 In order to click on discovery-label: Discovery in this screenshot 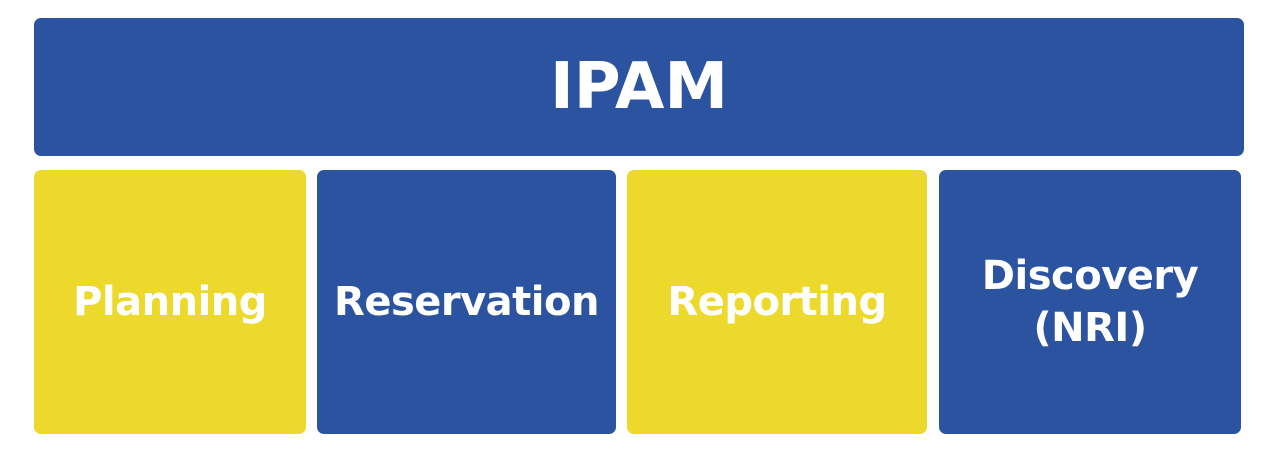, I will do `click(1090, 276)`.